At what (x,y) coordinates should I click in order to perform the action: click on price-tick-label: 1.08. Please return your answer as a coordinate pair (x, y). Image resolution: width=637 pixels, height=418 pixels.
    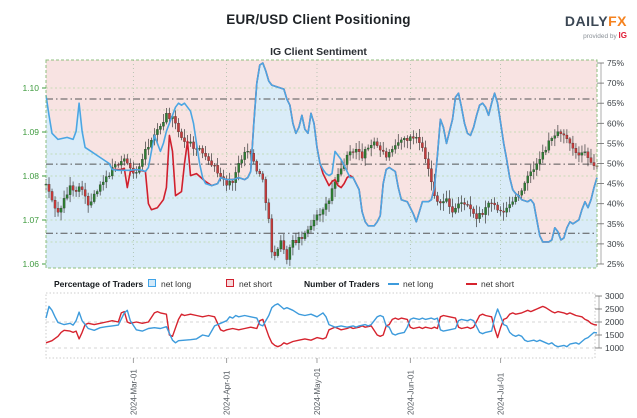
    Looking at the image, I should click on (30, 176).